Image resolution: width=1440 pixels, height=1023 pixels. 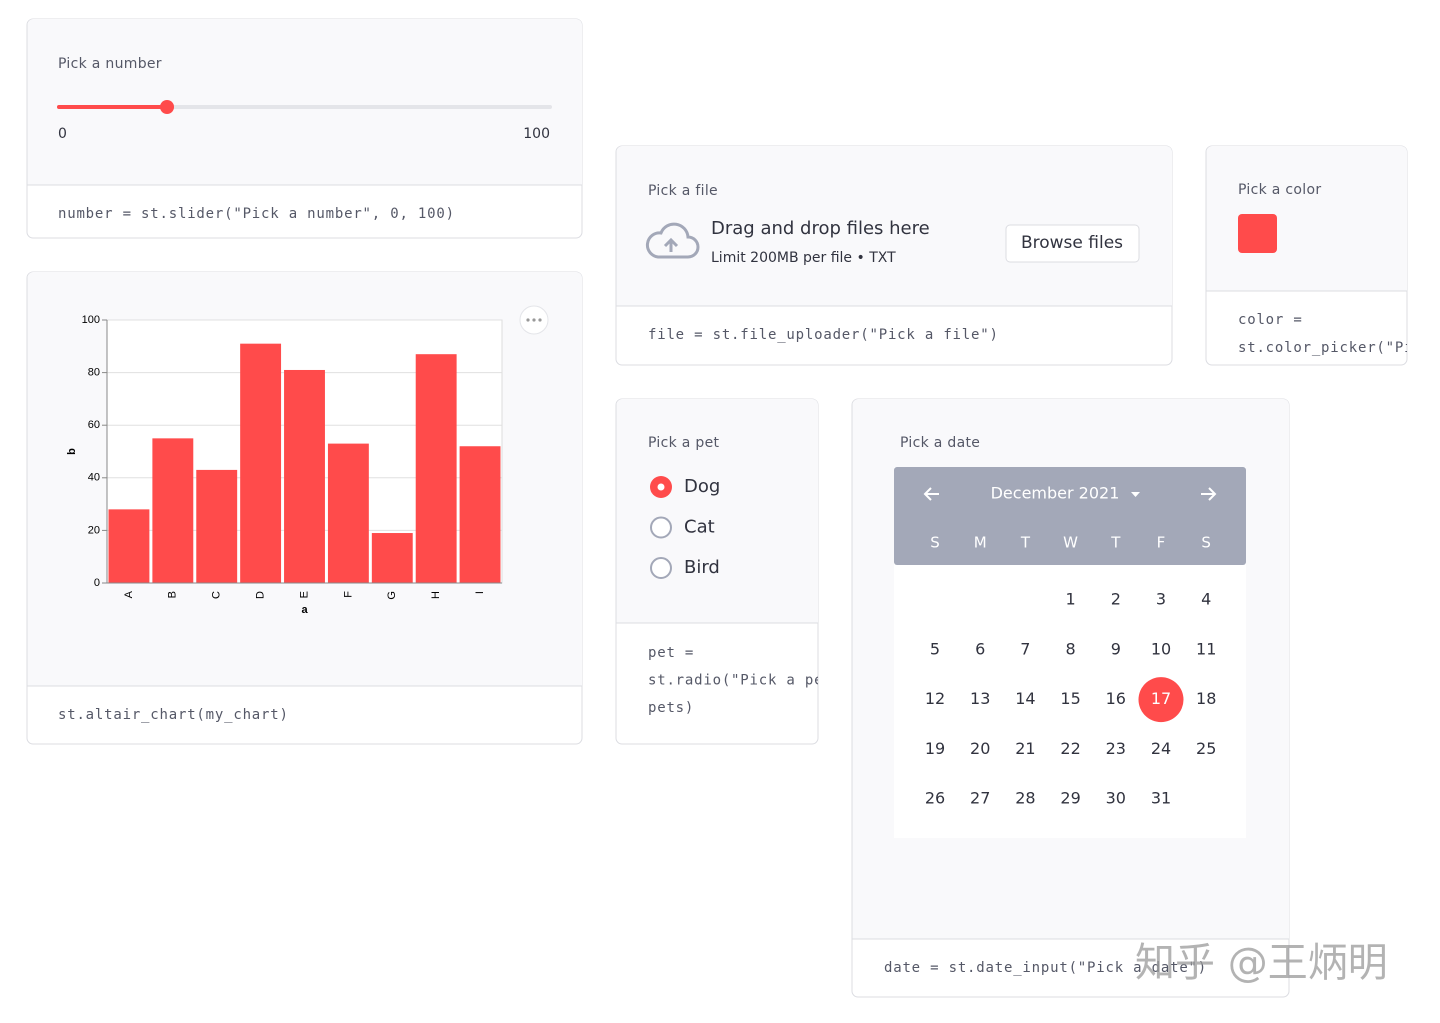 I want to click on x-tick-label: H, so click(x=436, y=595).